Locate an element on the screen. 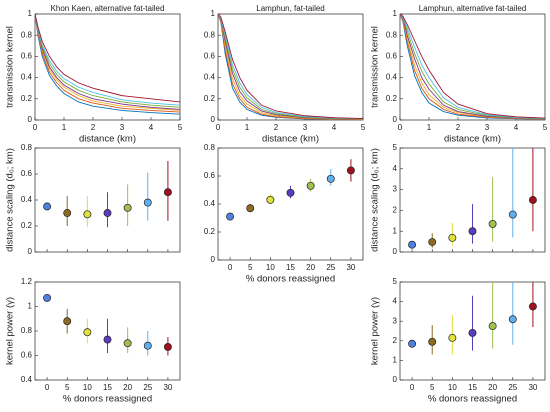 This screenshot has height=412, width=550. y-axis-label: distance scaling (d₀; km) is located at coordinates (10, 200).